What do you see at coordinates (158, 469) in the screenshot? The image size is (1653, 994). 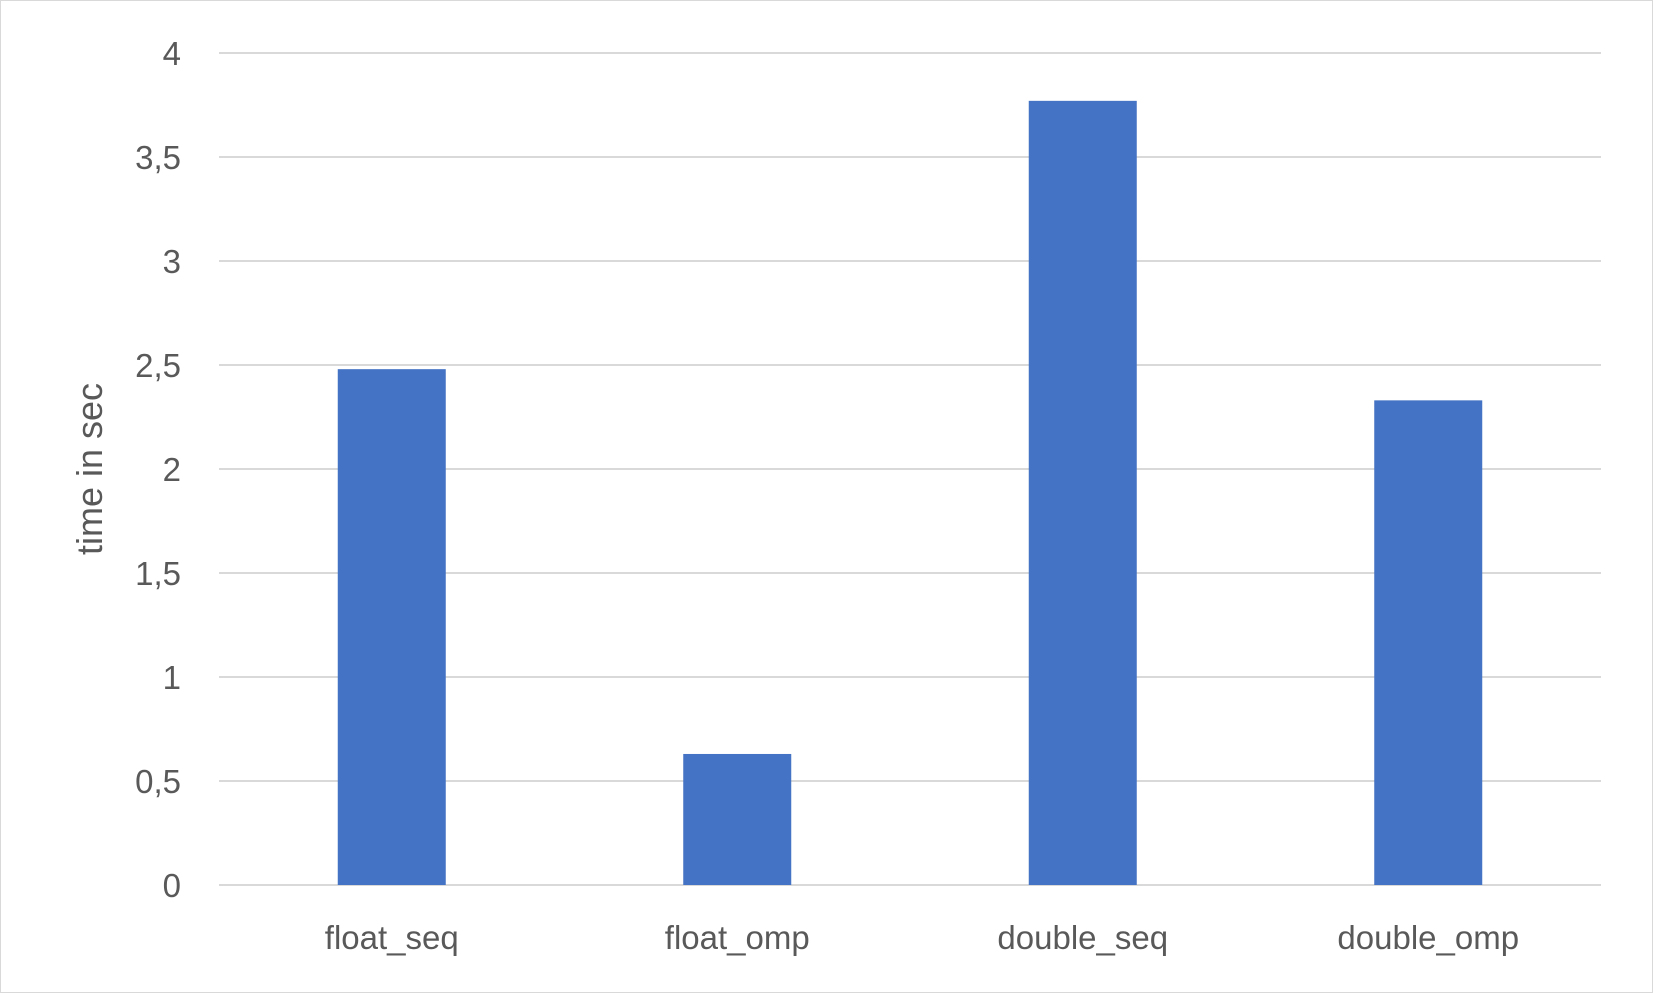 I see `y-tick-labels: 0 0,5 1 1,5 2 2,5 3 3,5 4` at bounding box center [158, 469].